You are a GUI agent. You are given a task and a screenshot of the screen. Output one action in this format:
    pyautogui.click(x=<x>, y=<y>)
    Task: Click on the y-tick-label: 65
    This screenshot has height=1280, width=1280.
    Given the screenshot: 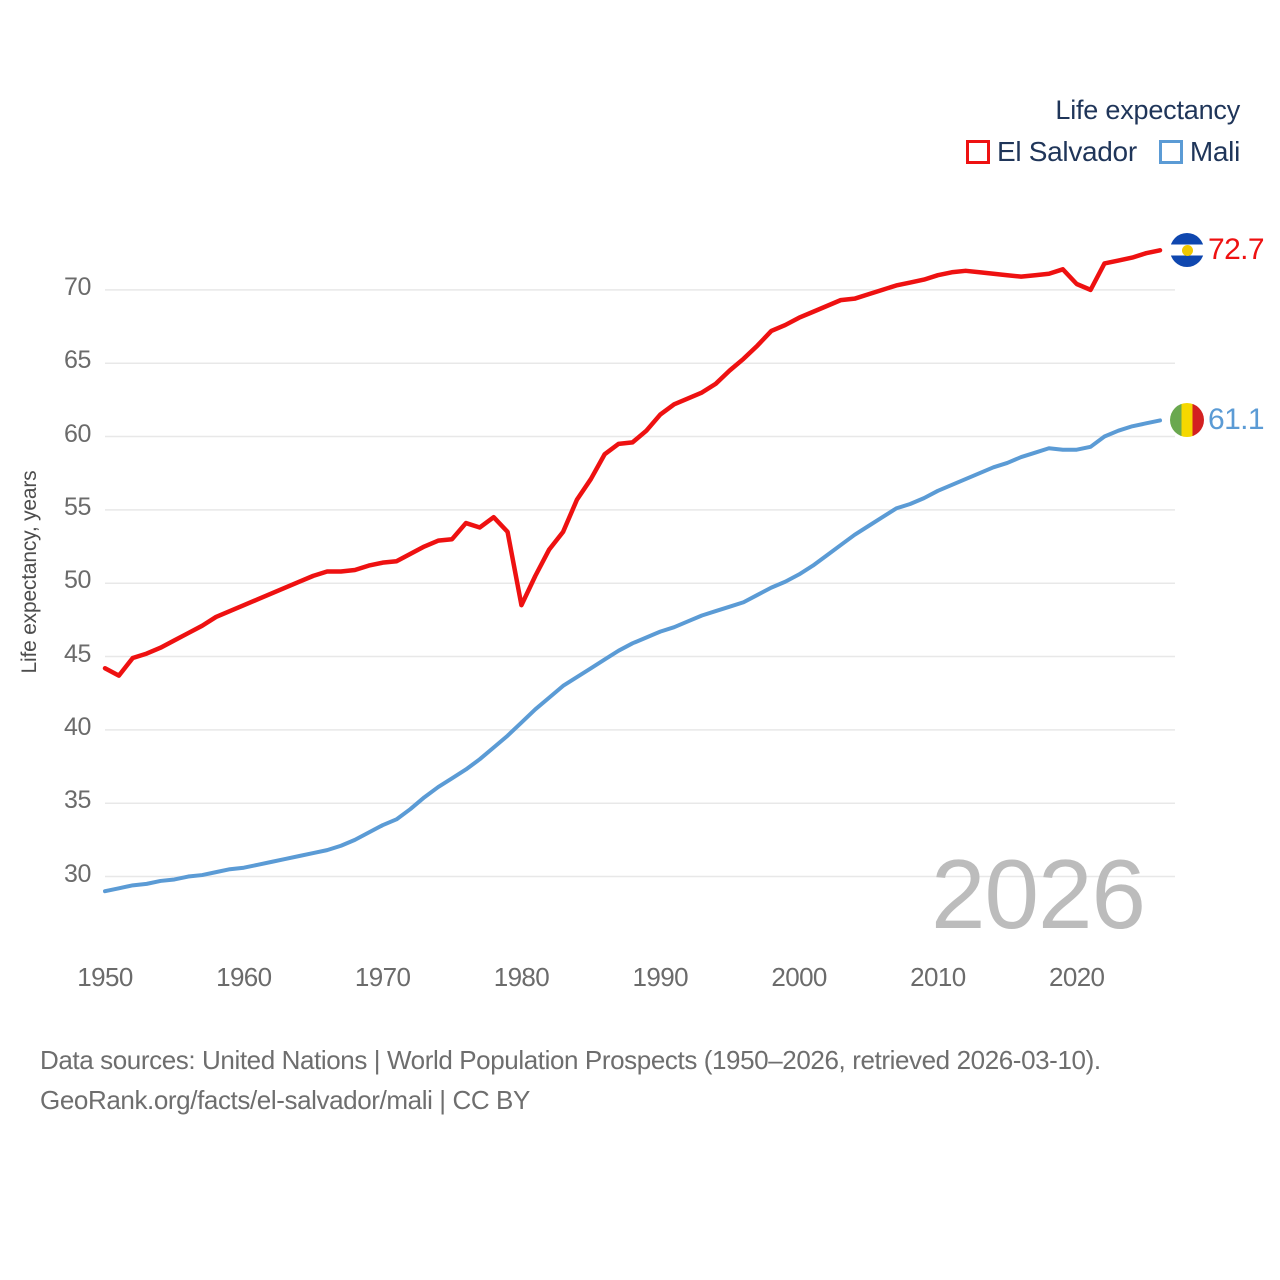 What is the action you would take?
    pyautogui.click(x=77, y=360)
    